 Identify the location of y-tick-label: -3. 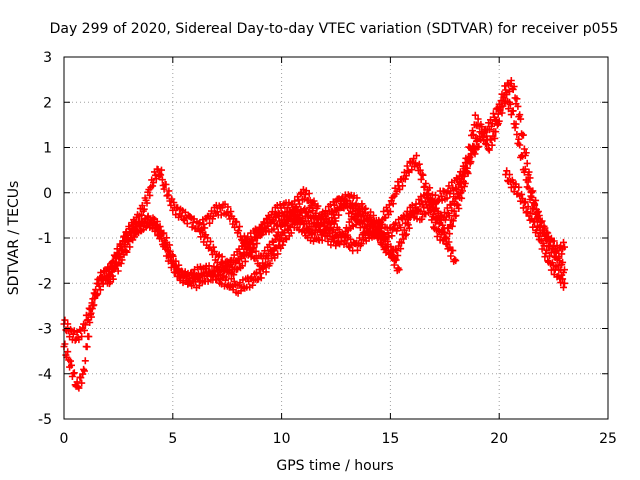
(45, 330).